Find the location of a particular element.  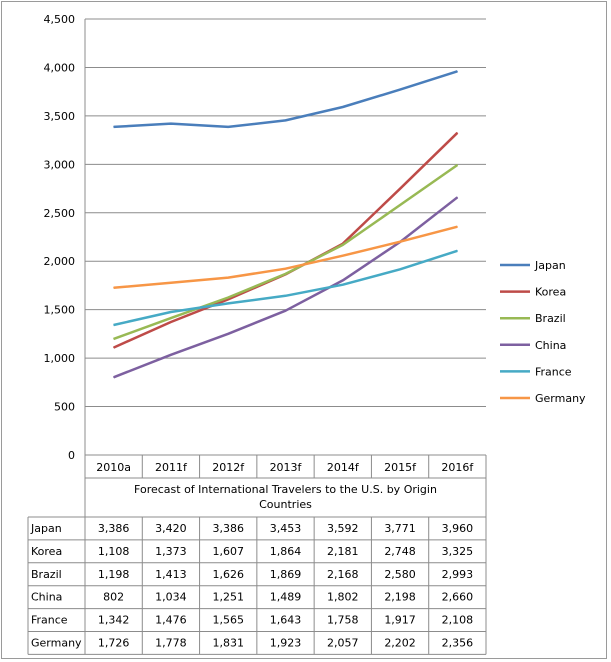

table-cell: 2,181 is located at coordinates (343, 551).